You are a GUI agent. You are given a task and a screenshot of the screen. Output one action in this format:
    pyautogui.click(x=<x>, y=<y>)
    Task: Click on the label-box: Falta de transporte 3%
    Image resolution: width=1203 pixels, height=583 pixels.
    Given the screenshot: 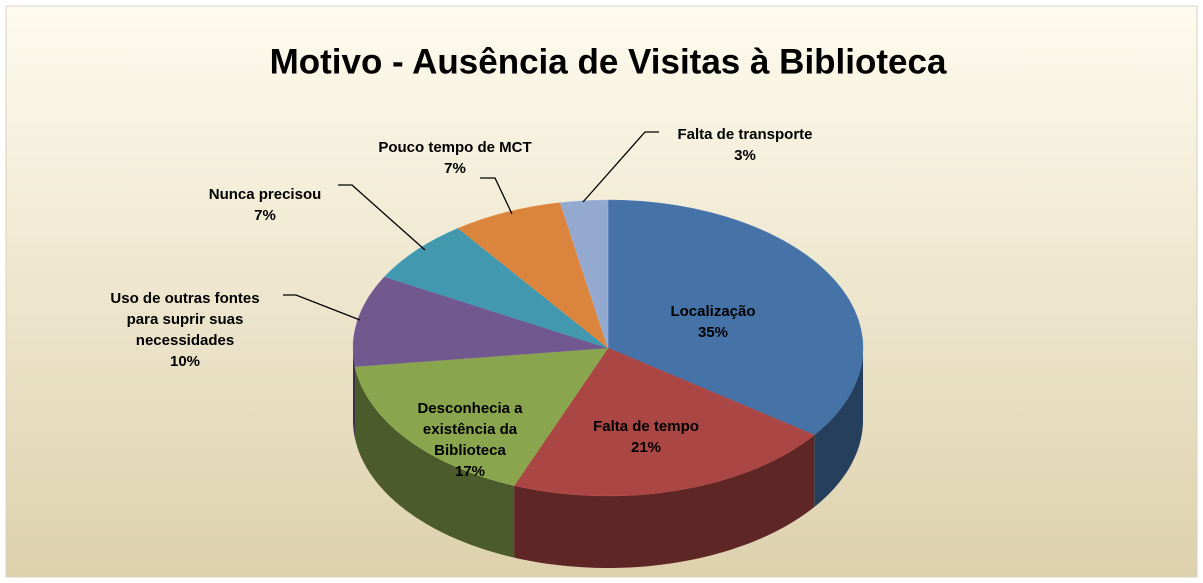 What is the action you would take?
    pyautogui.click(x=745, y=145)
    